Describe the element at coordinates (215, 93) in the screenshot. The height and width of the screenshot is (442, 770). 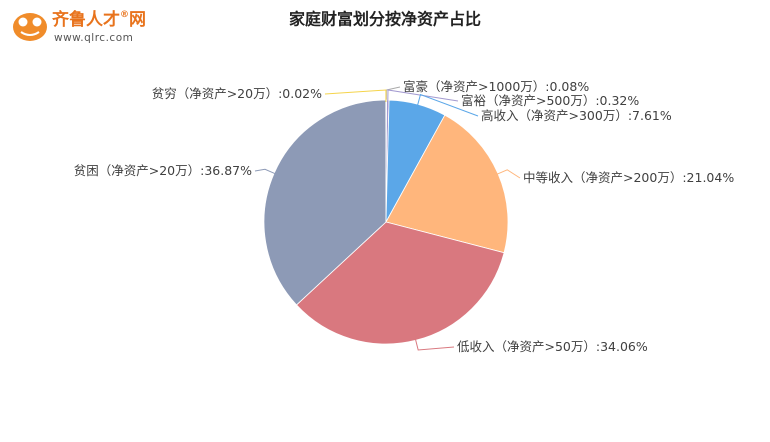
I see `category-label: 贫穷（净资产>20万）` at that location.